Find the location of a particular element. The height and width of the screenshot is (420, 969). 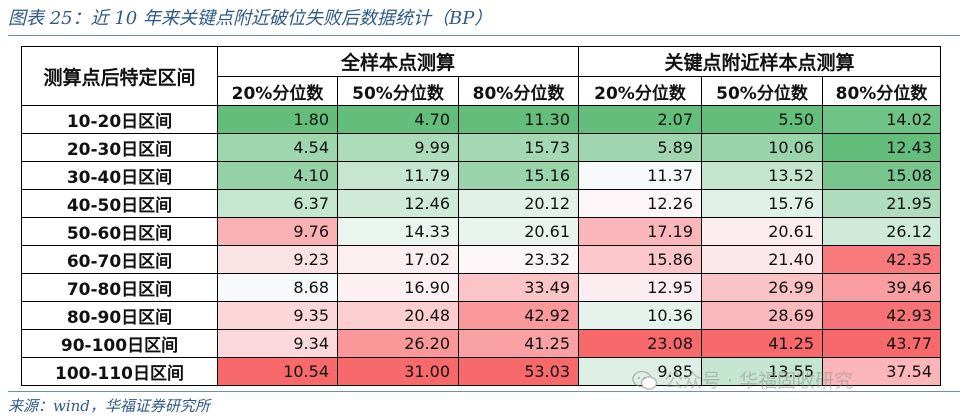

top-rule is located at coordinates (484, 35).